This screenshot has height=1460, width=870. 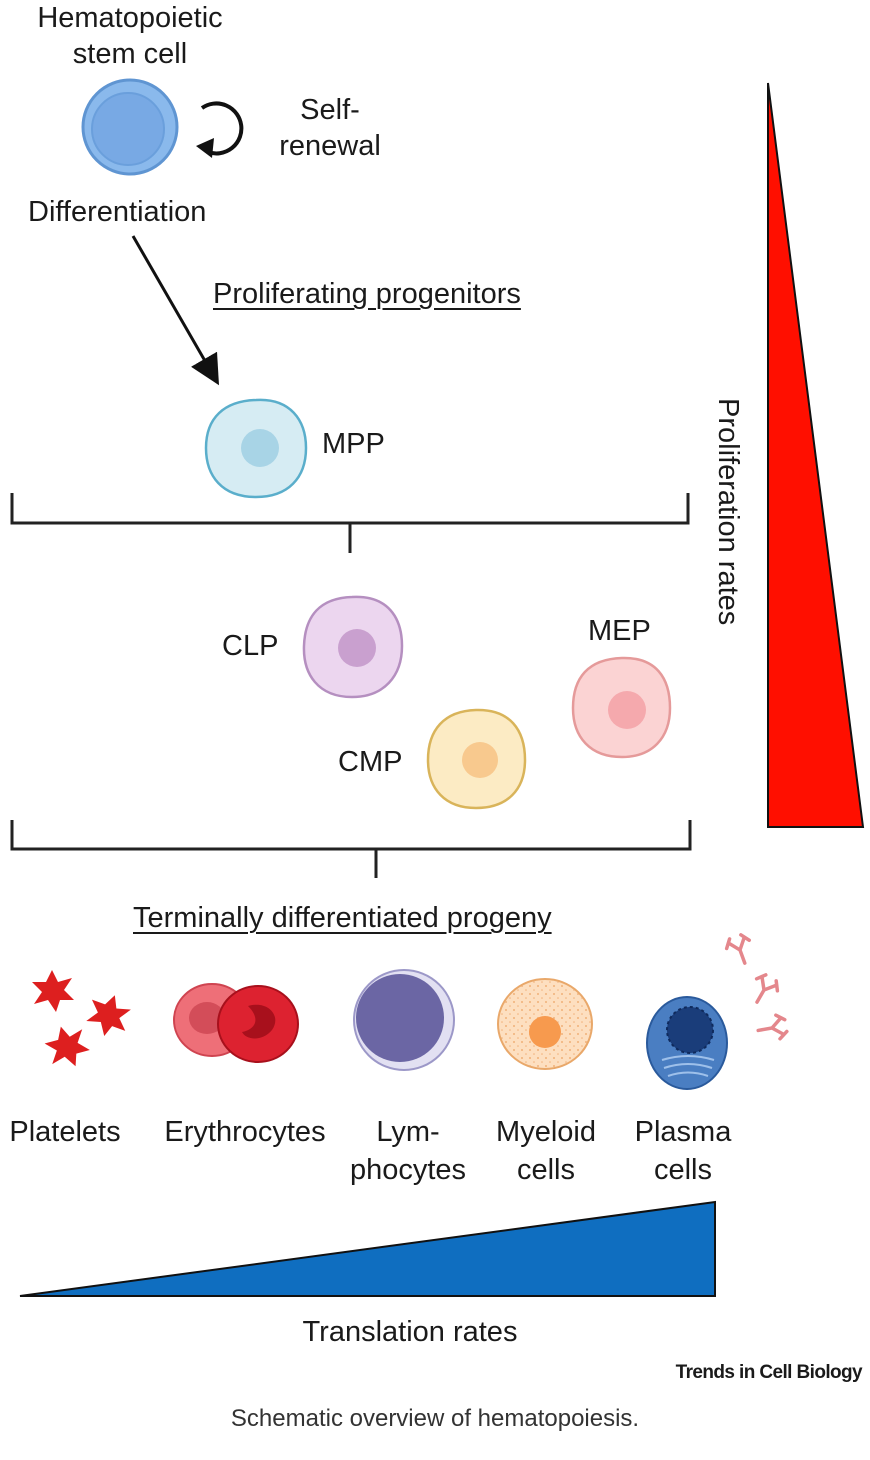 I want to click on translation-rates-triangle, so click(x=367, y=1248).